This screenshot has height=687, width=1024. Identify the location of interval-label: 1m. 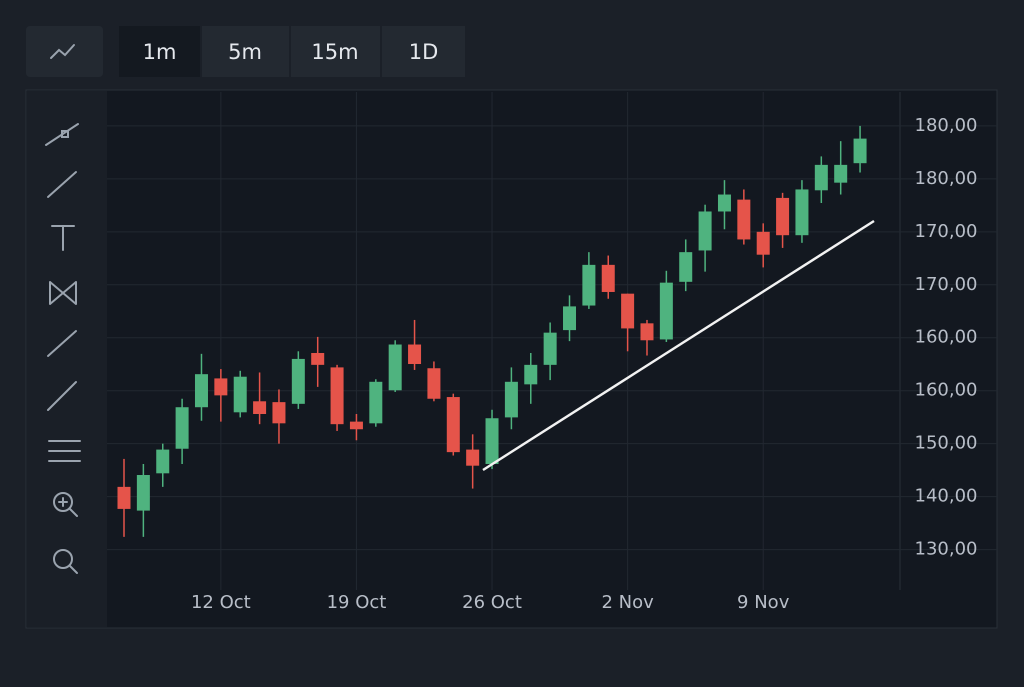
(160, 52).